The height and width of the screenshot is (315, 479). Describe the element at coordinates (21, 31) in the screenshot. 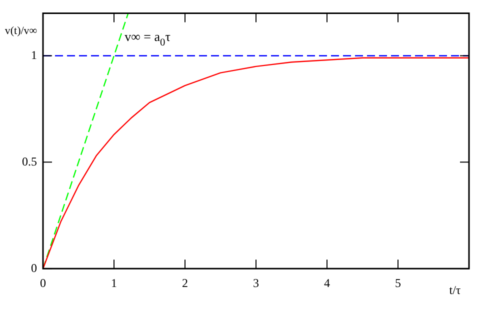

I see `y-axis-title: v(t)/v∞` at that location.